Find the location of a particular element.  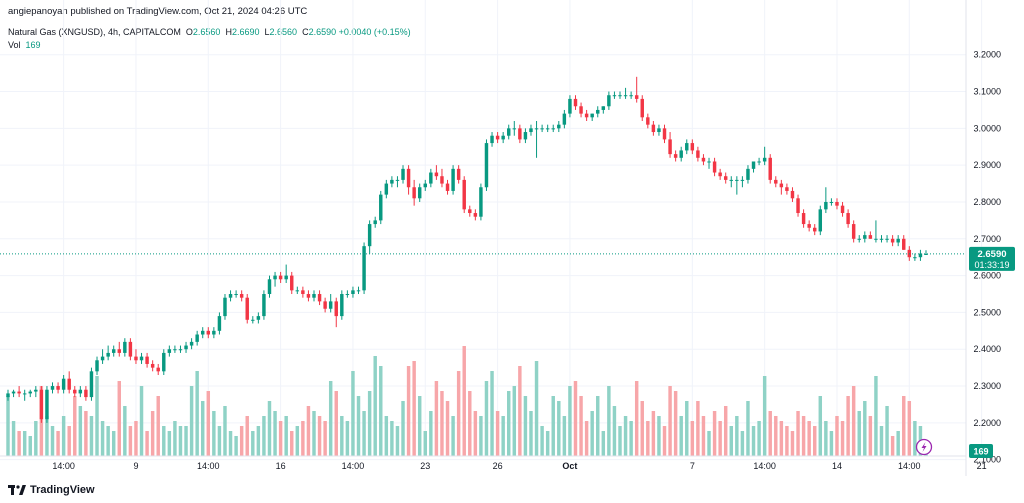

y-tick-label: 2.6000 is located at coordinates (987, 276).